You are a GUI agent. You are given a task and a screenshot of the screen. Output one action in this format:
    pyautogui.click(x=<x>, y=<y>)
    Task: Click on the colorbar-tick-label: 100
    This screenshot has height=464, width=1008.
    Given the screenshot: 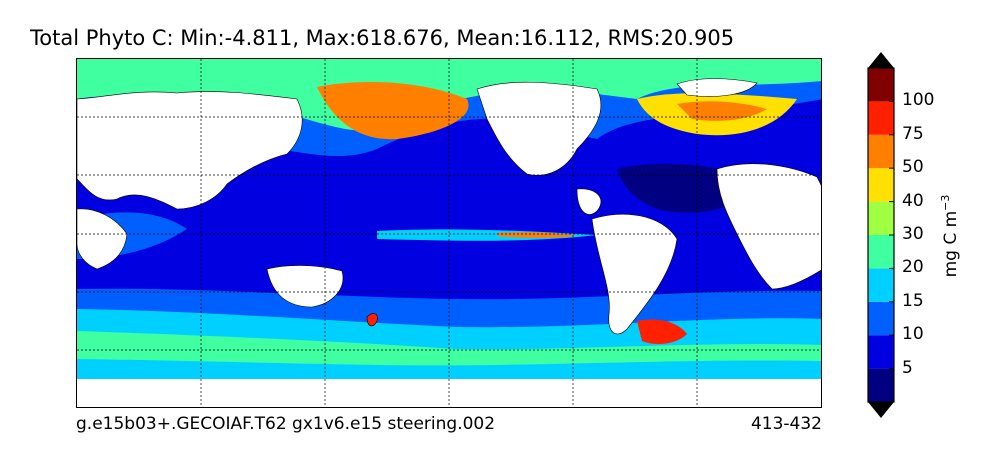 What is the action you would take?
    pyautogui.click(x=918, y=100)
    